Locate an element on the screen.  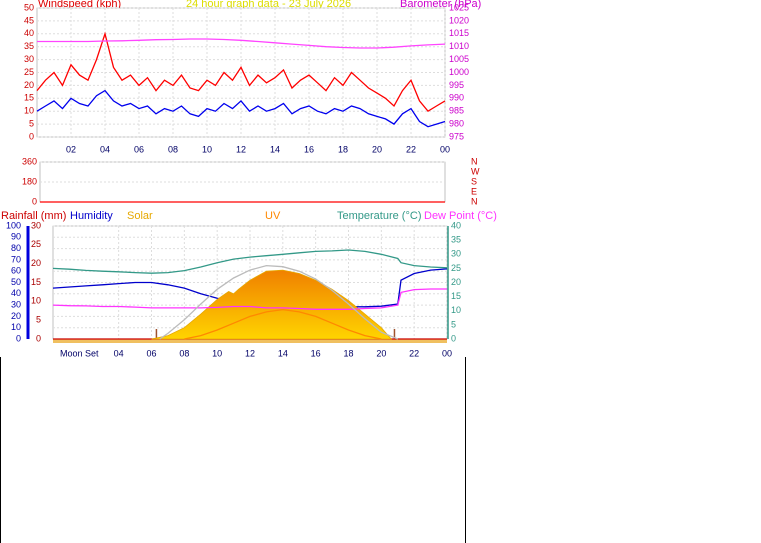
y-tick-label: 60 is located at coordinates (16, 271).